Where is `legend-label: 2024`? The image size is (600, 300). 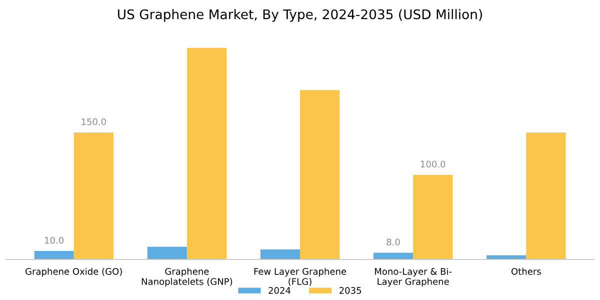 legend-label: 2024 is located at coordinates (279, 290).